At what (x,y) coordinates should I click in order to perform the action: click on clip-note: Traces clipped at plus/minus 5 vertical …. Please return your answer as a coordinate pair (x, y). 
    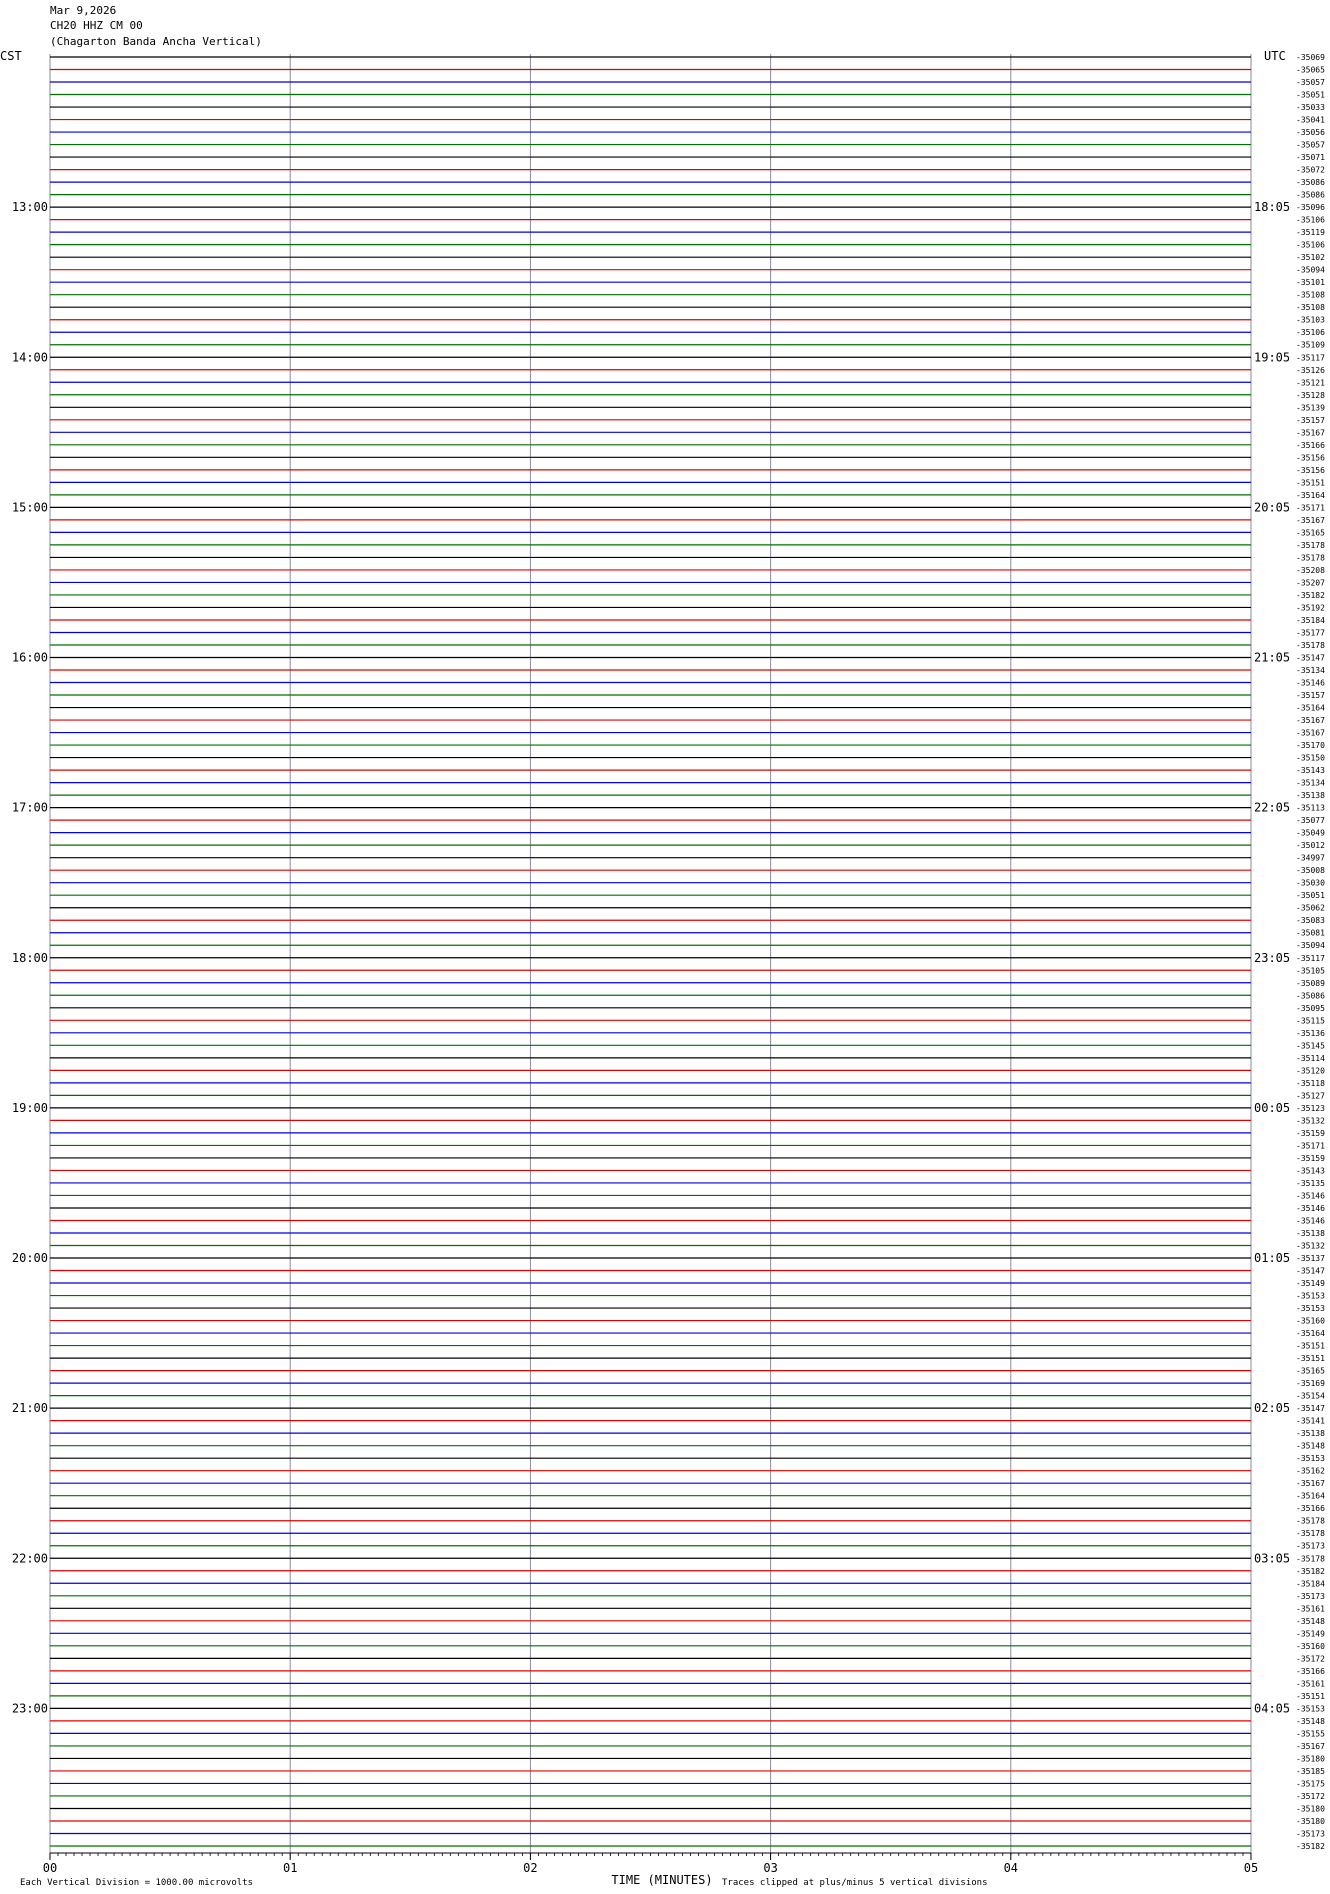
    Looking at the image, I should click on (855, 1883).